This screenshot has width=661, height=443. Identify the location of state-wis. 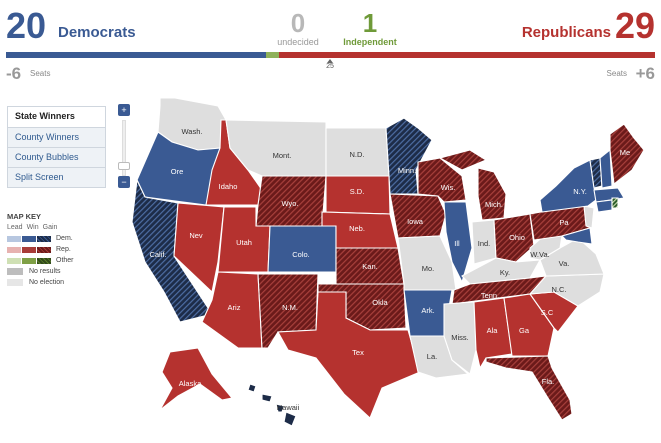
(442, 180).